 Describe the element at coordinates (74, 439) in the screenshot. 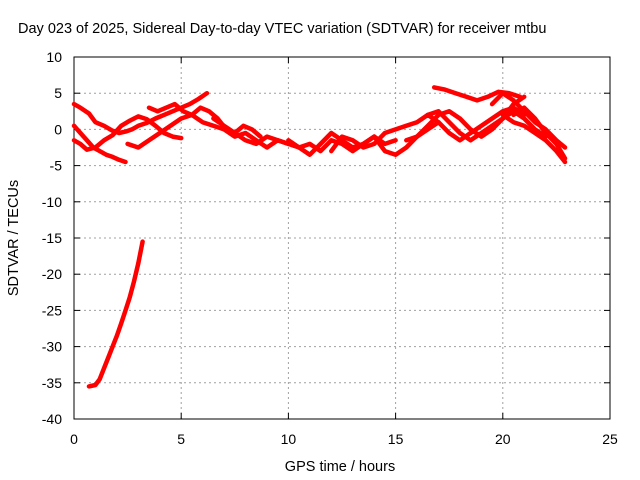

I see `x-tick-label: 0` at that location.